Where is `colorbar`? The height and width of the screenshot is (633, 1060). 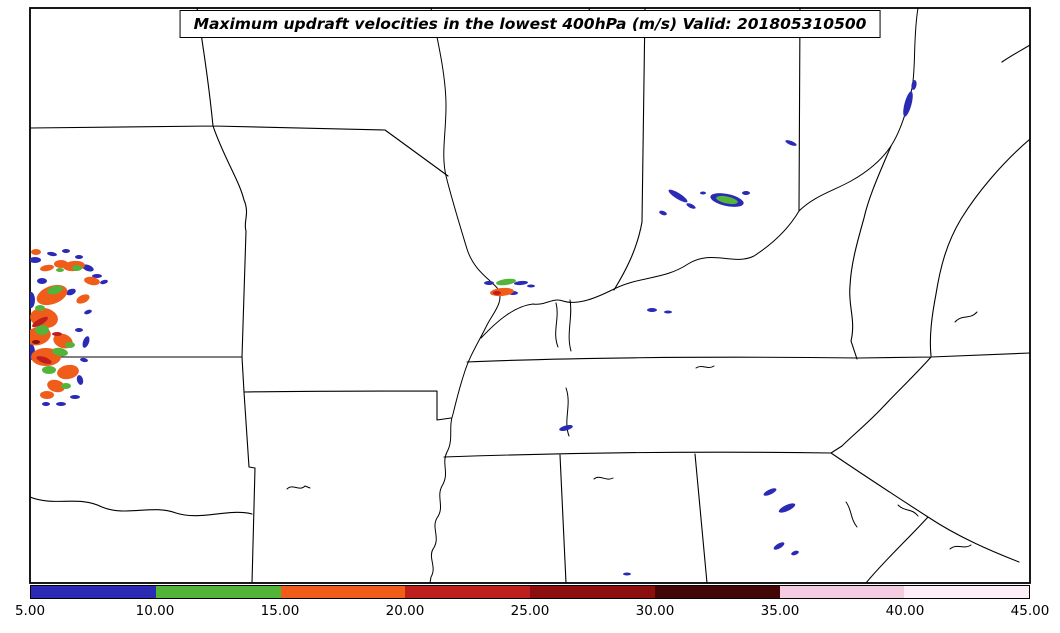 colorbar is located at coordinates (530, 592).